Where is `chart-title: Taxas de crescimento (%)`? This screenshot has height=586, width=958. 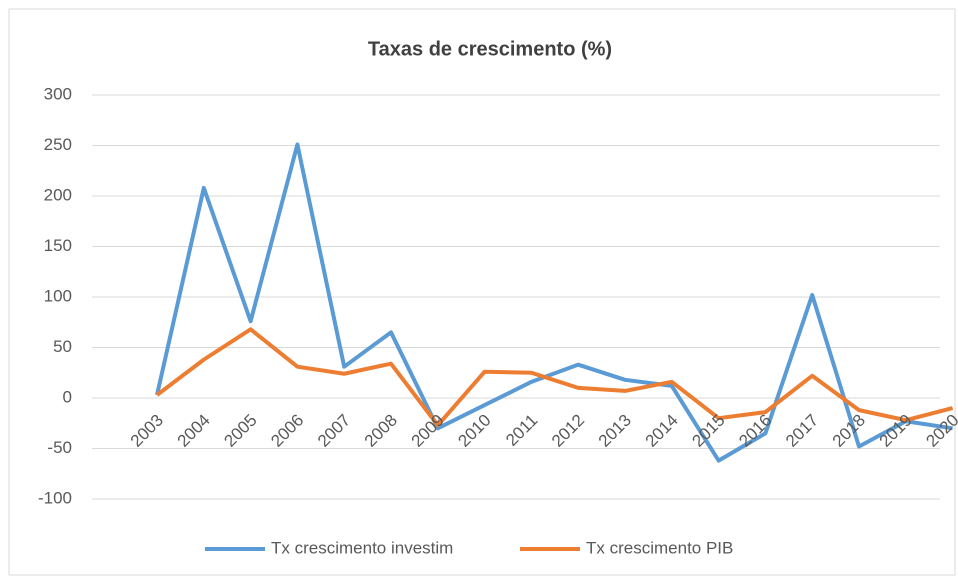 chart-title: Taxas de crescimento (%) is located at coordinates (490, 49).